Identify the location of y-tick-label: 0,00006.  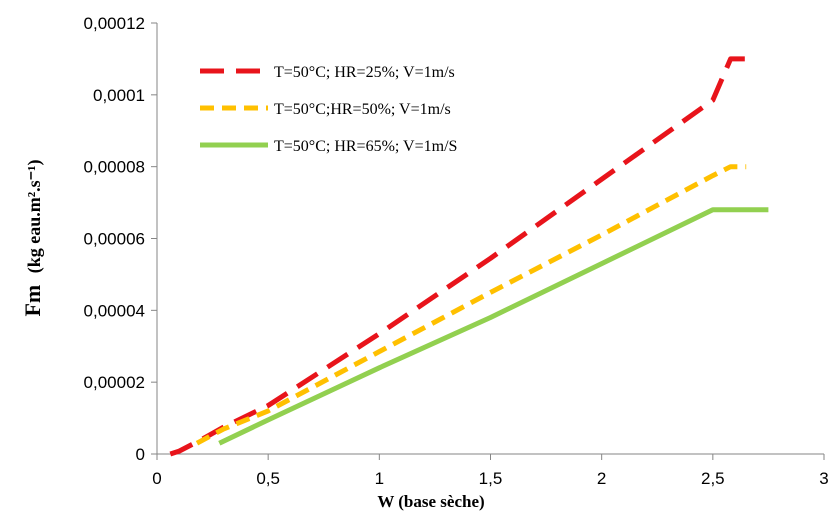
(114, 239).